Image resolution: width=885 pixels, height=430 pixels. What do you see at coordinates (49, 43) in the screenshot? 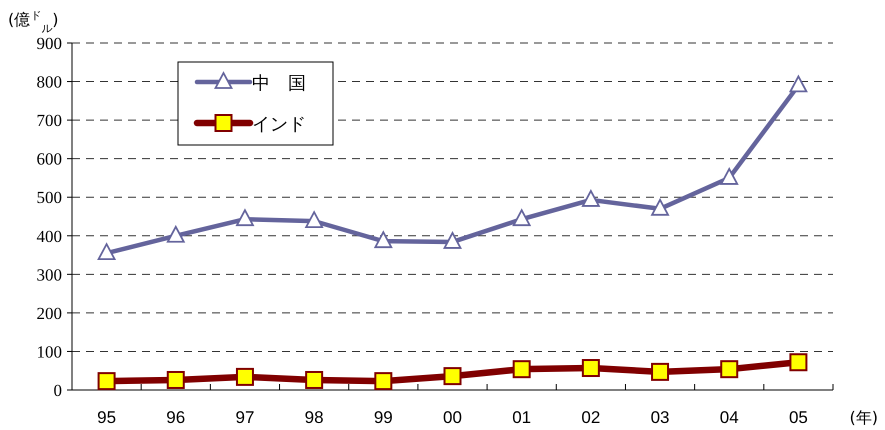
I see `y-tick-label: 900` at bounding box center [49, 43].